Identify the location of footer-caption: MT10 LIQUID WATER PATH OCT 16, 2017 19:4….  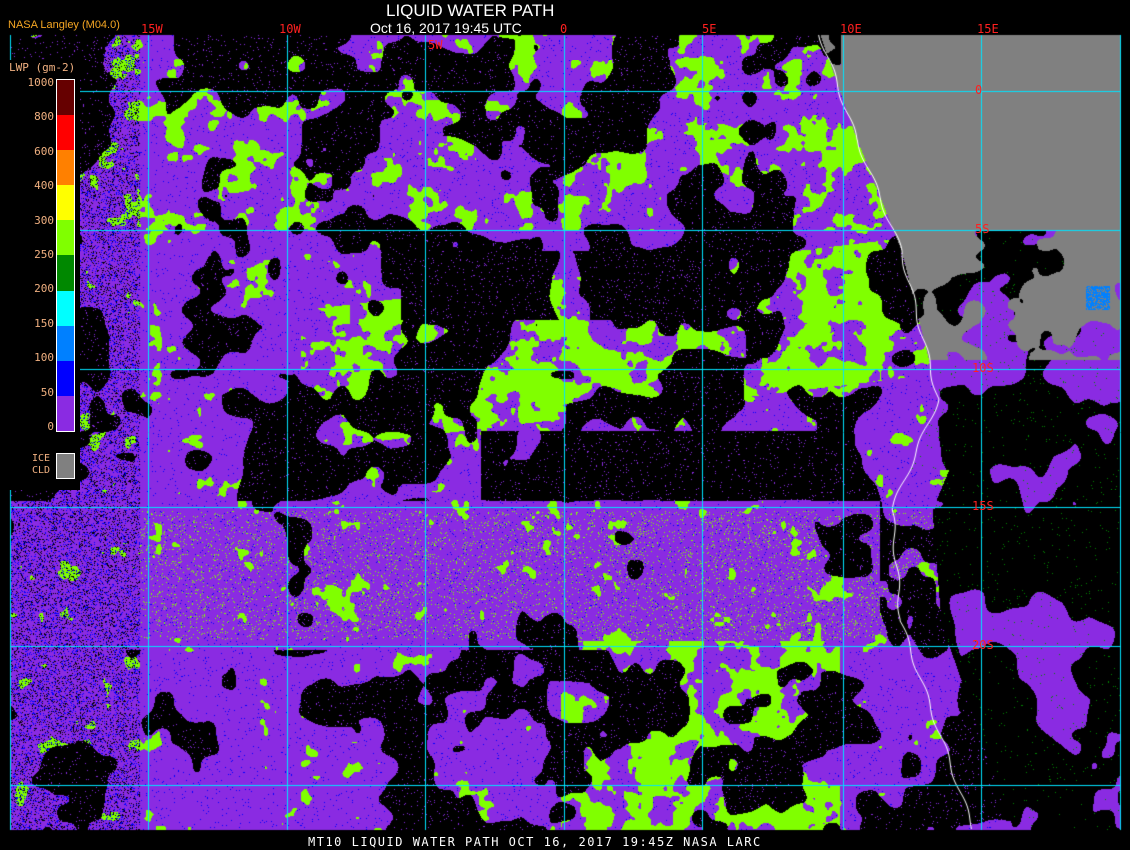
(535, 842).